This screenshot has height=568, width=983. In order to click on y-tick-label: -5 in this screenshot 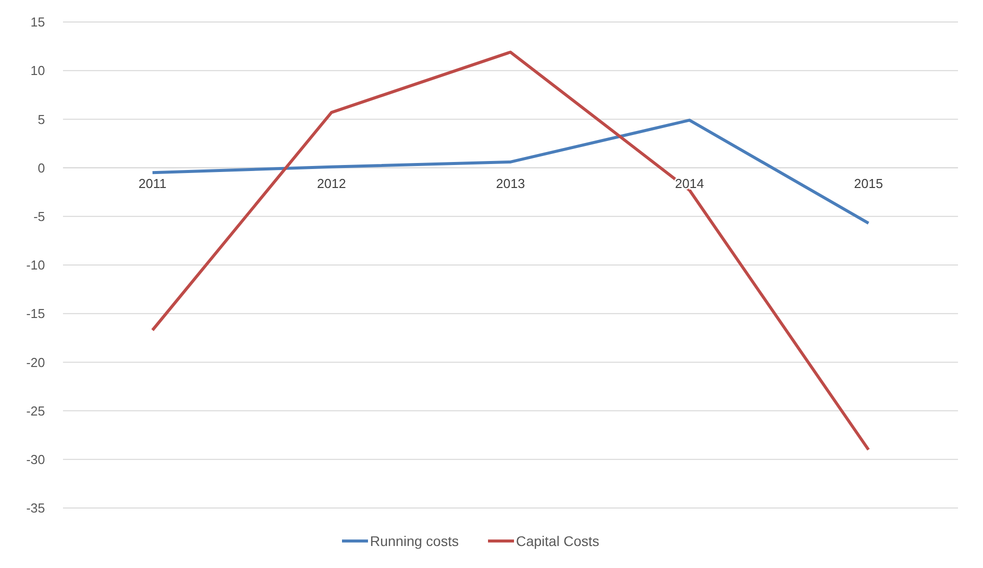, I will do `click(39, 216)`.